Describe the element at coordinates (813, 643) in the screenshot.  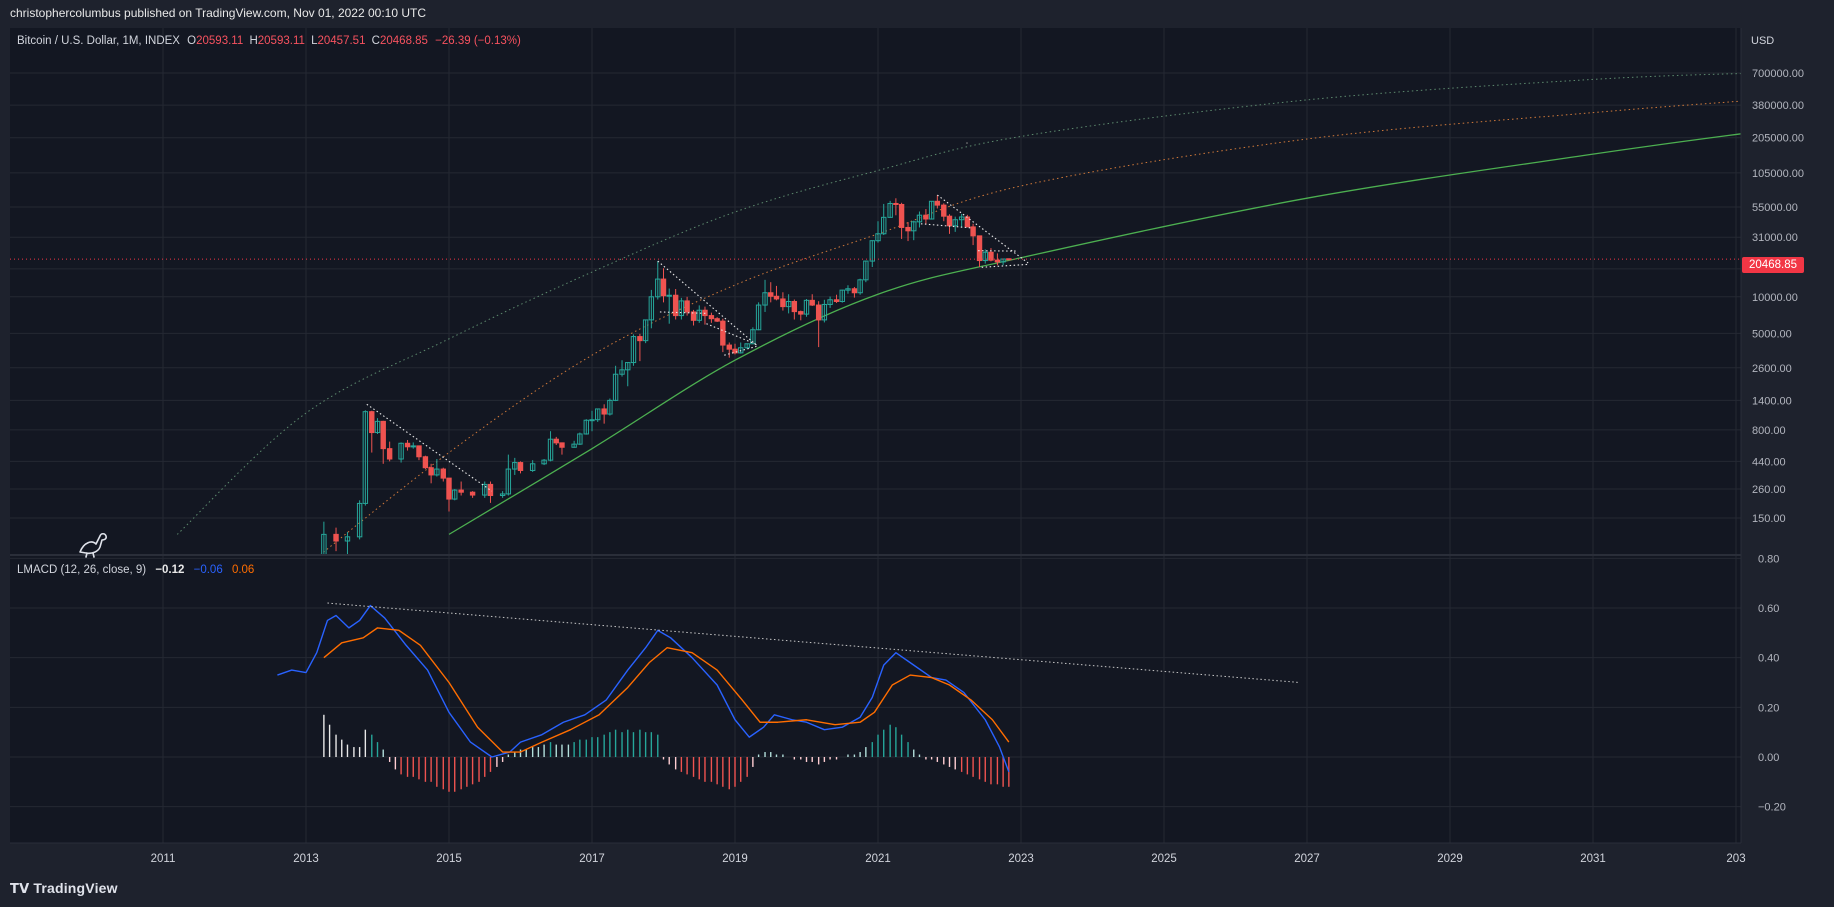
I see `macd-trendline` at that location.